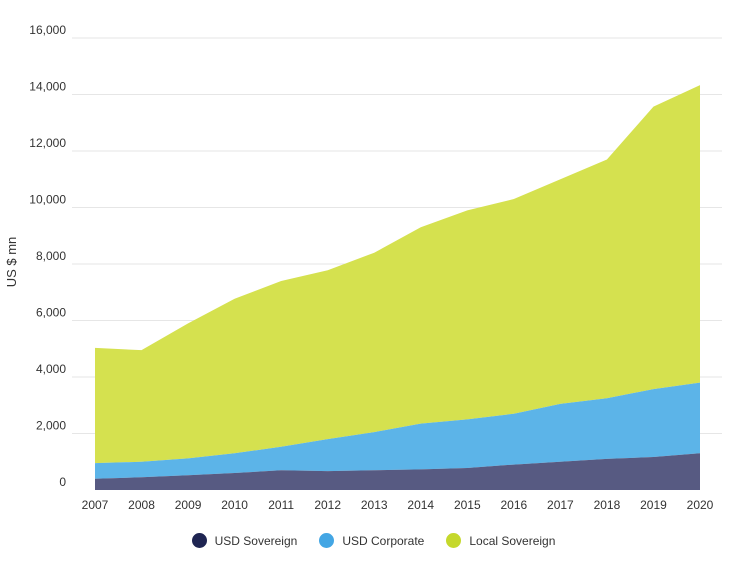 This screenshot has height=563, width=747. What do you see at coordinates (383, 540) in the screenshot?
I see `legend-label: USD Corporate` at bounding box center [383, 540].